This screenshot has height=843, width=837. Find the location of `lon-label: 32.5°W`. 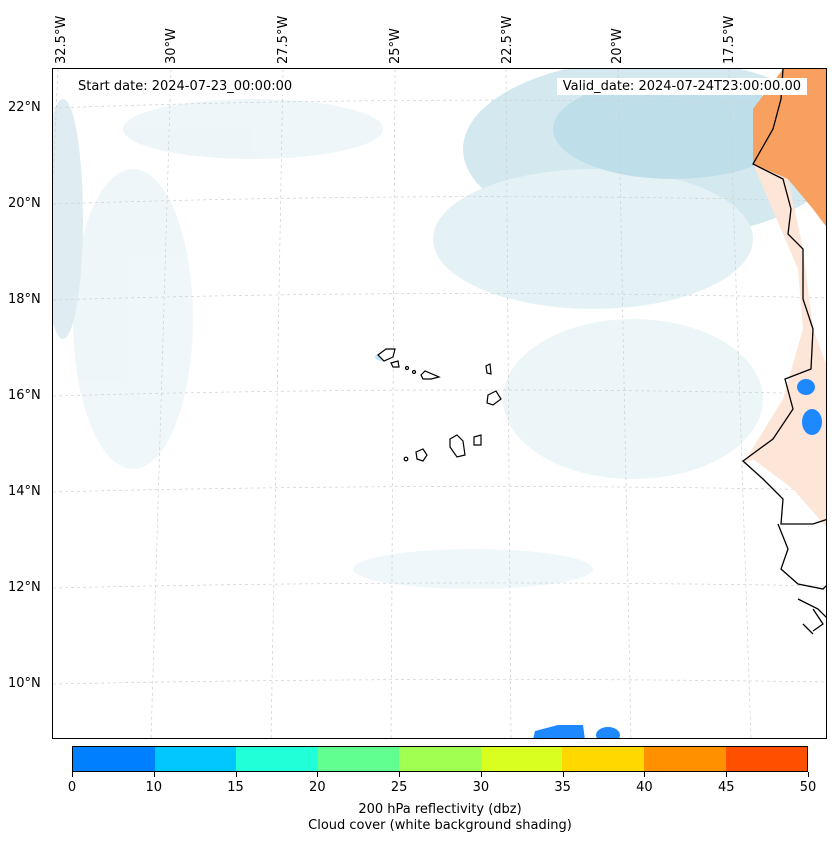

lon-label: 32.5°W is located at coordinates (61, 39).